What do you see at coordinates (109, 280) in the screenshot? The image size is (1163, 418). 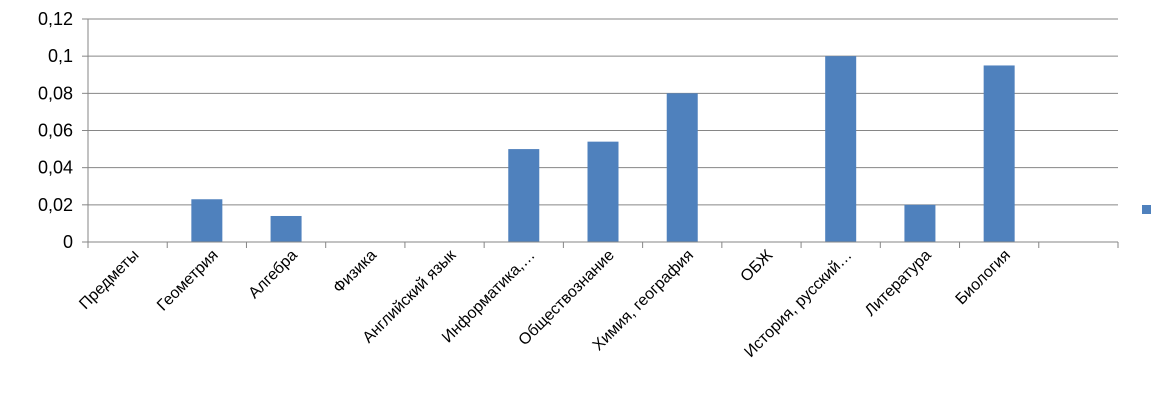 I see `x-tick-label: Предметы` at bounding box center [109, 280].